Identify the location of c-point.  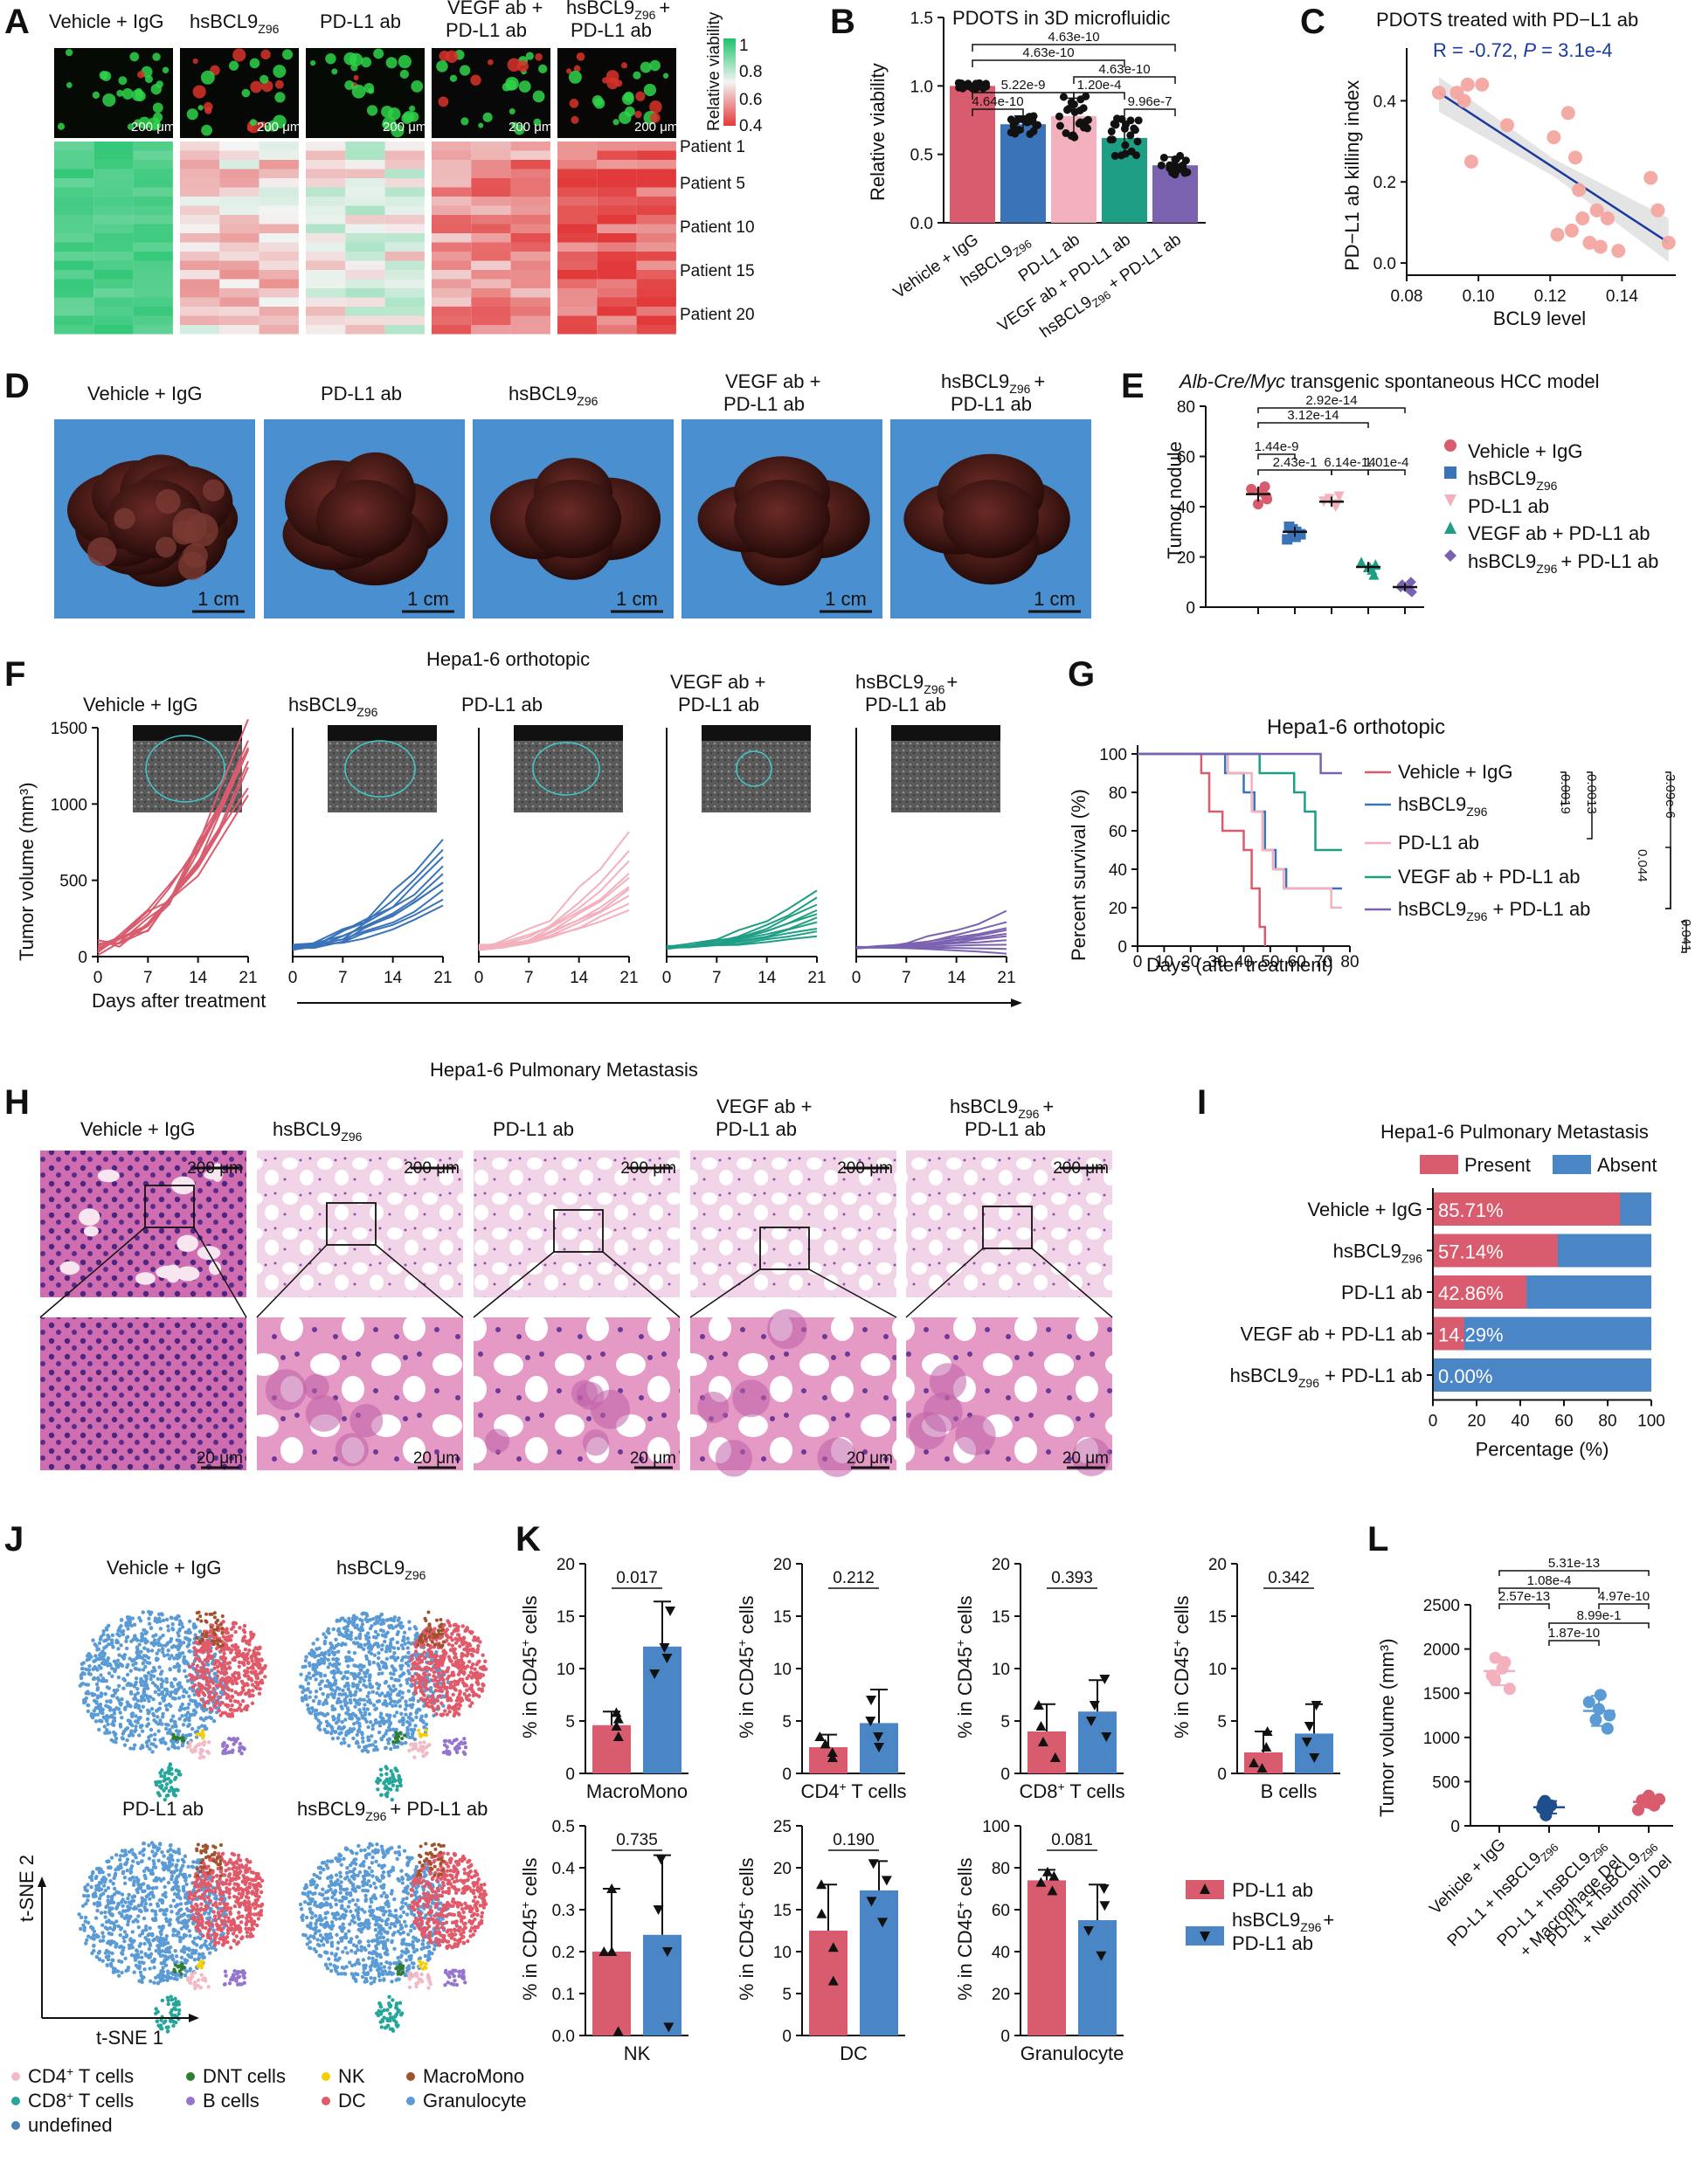
(1567, 113).